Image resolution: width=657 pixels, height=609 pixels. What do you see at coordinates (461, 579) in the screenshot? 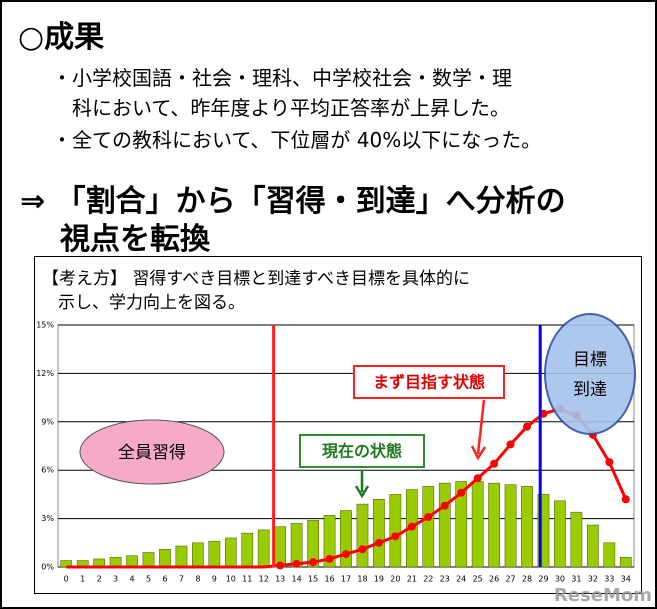
I see `x-tick-label: 24` at bounding box center [461, 579].